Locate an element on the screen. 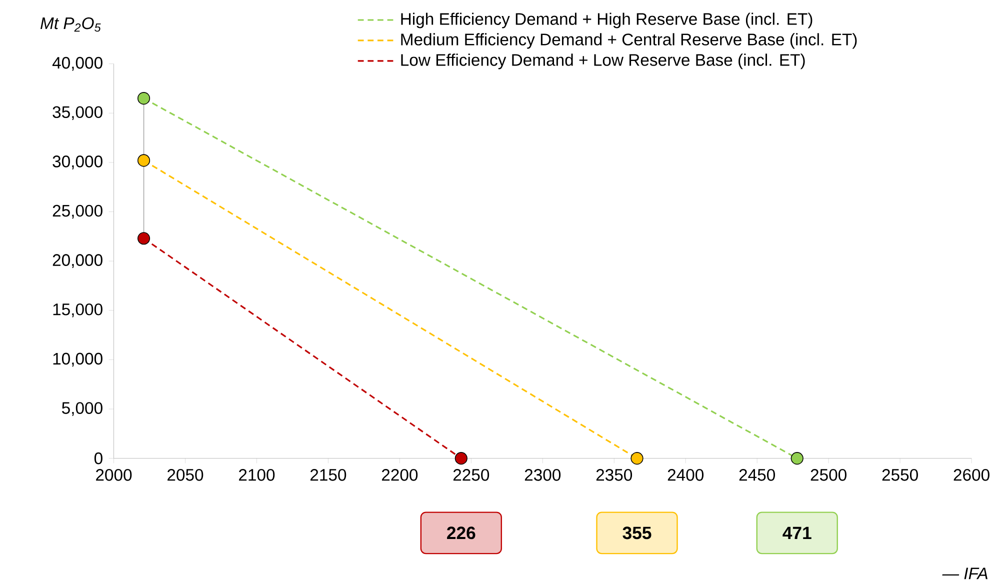 The image size is (1000, 587). x-tick-label: 2250 is located at coordinates (471, 475).